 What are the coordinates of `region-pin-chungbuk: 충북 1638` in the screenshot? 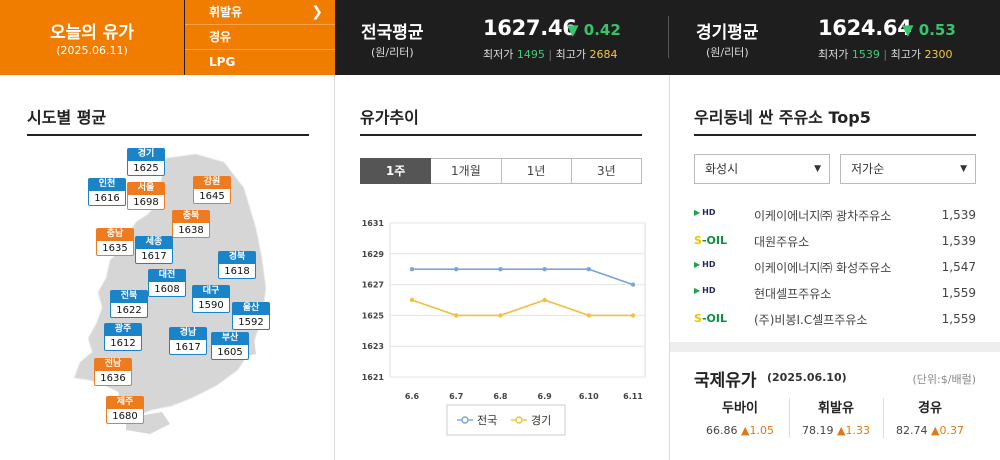 It's located at (191, 224).